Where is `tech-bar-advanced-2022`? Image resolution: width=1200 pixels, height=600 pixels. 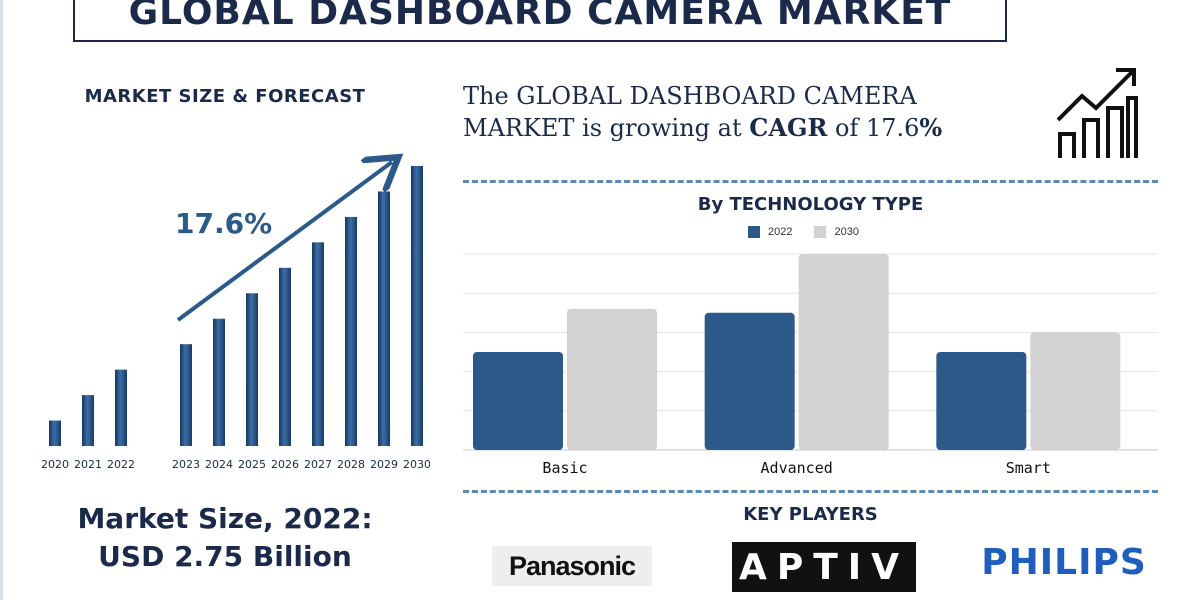 tech-bar-advanced-2022 is located at coordinates (749, 381).